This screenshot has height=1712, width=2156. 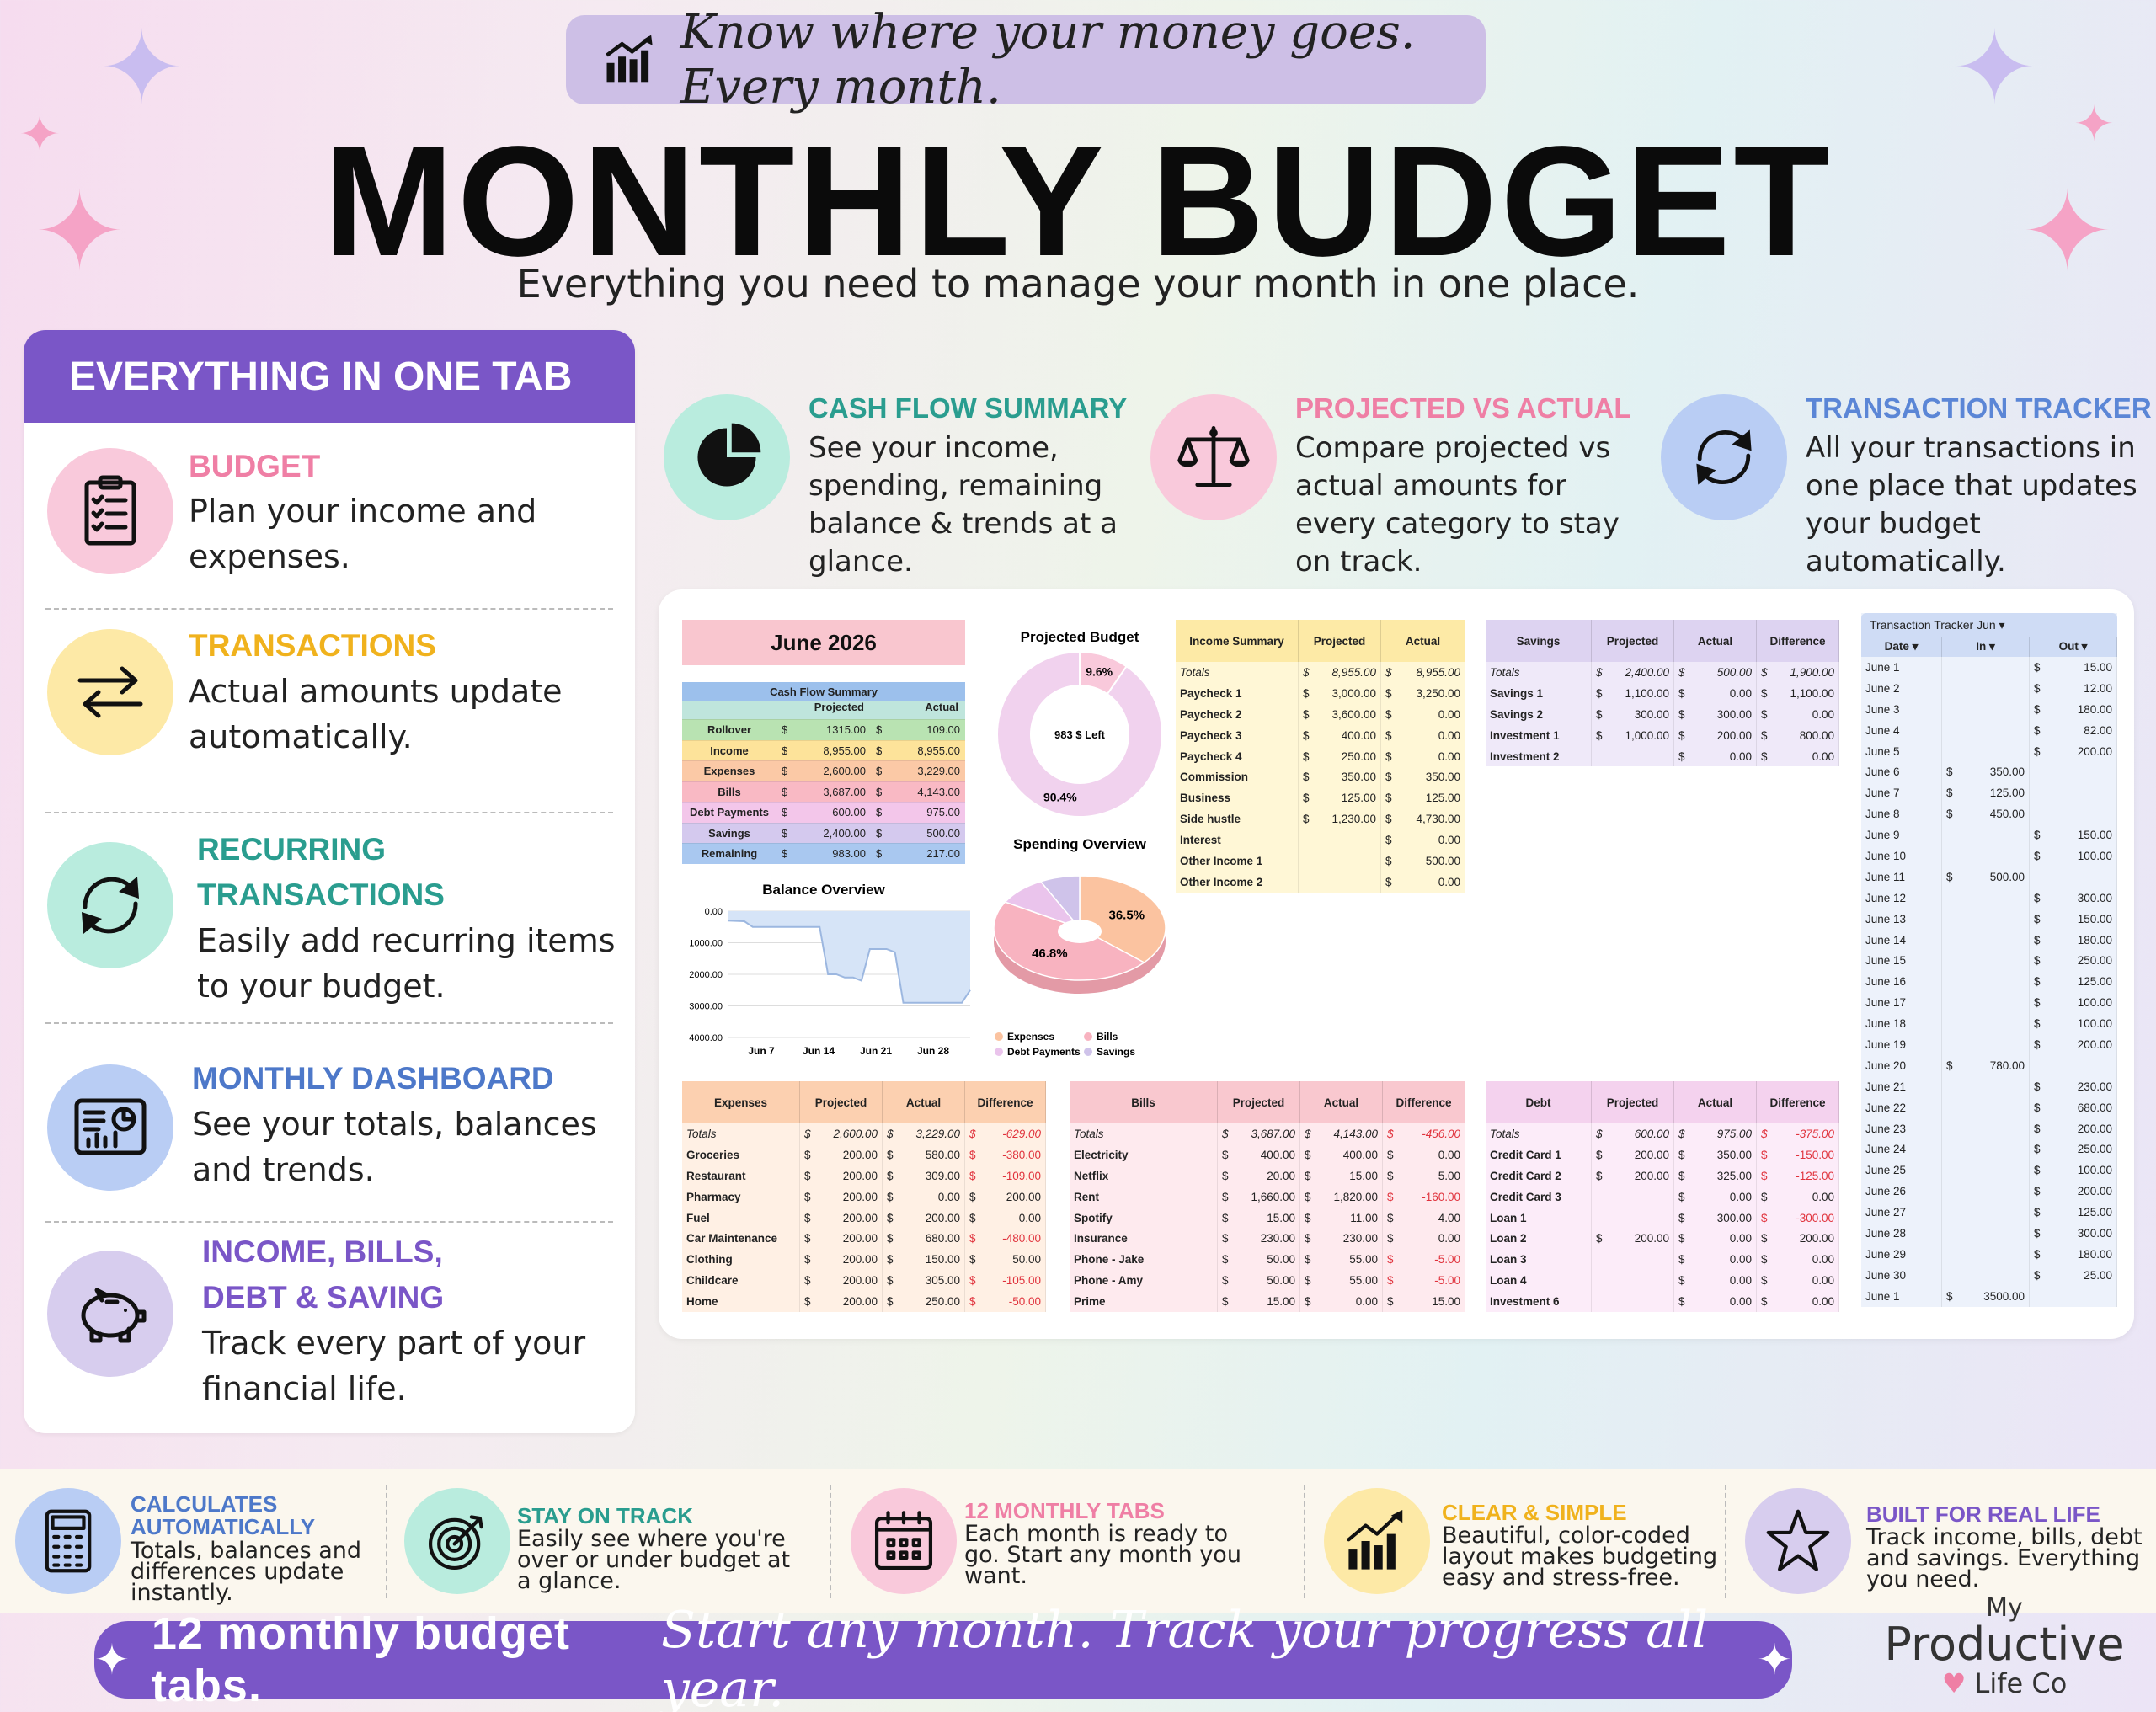 What do you see at coordinates (1463, 408) in the screenshot?
I see `top-feature-title: PROJECTED VS ACTUAL` at bounding box center [1463, 408].